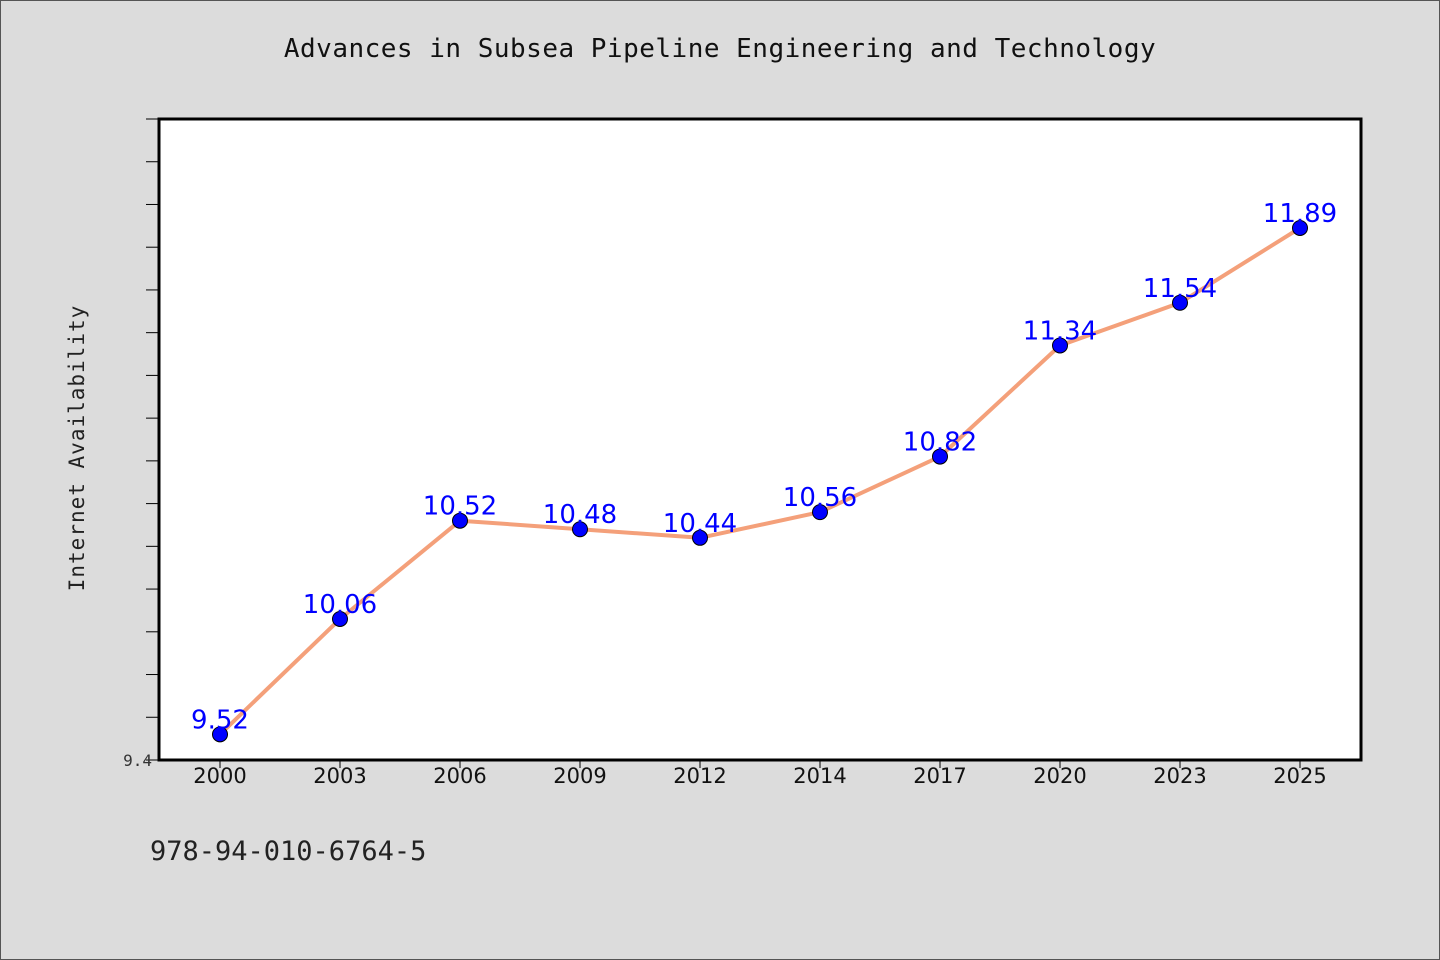  I want to click on data-label: 10.44, so click(700, 524).